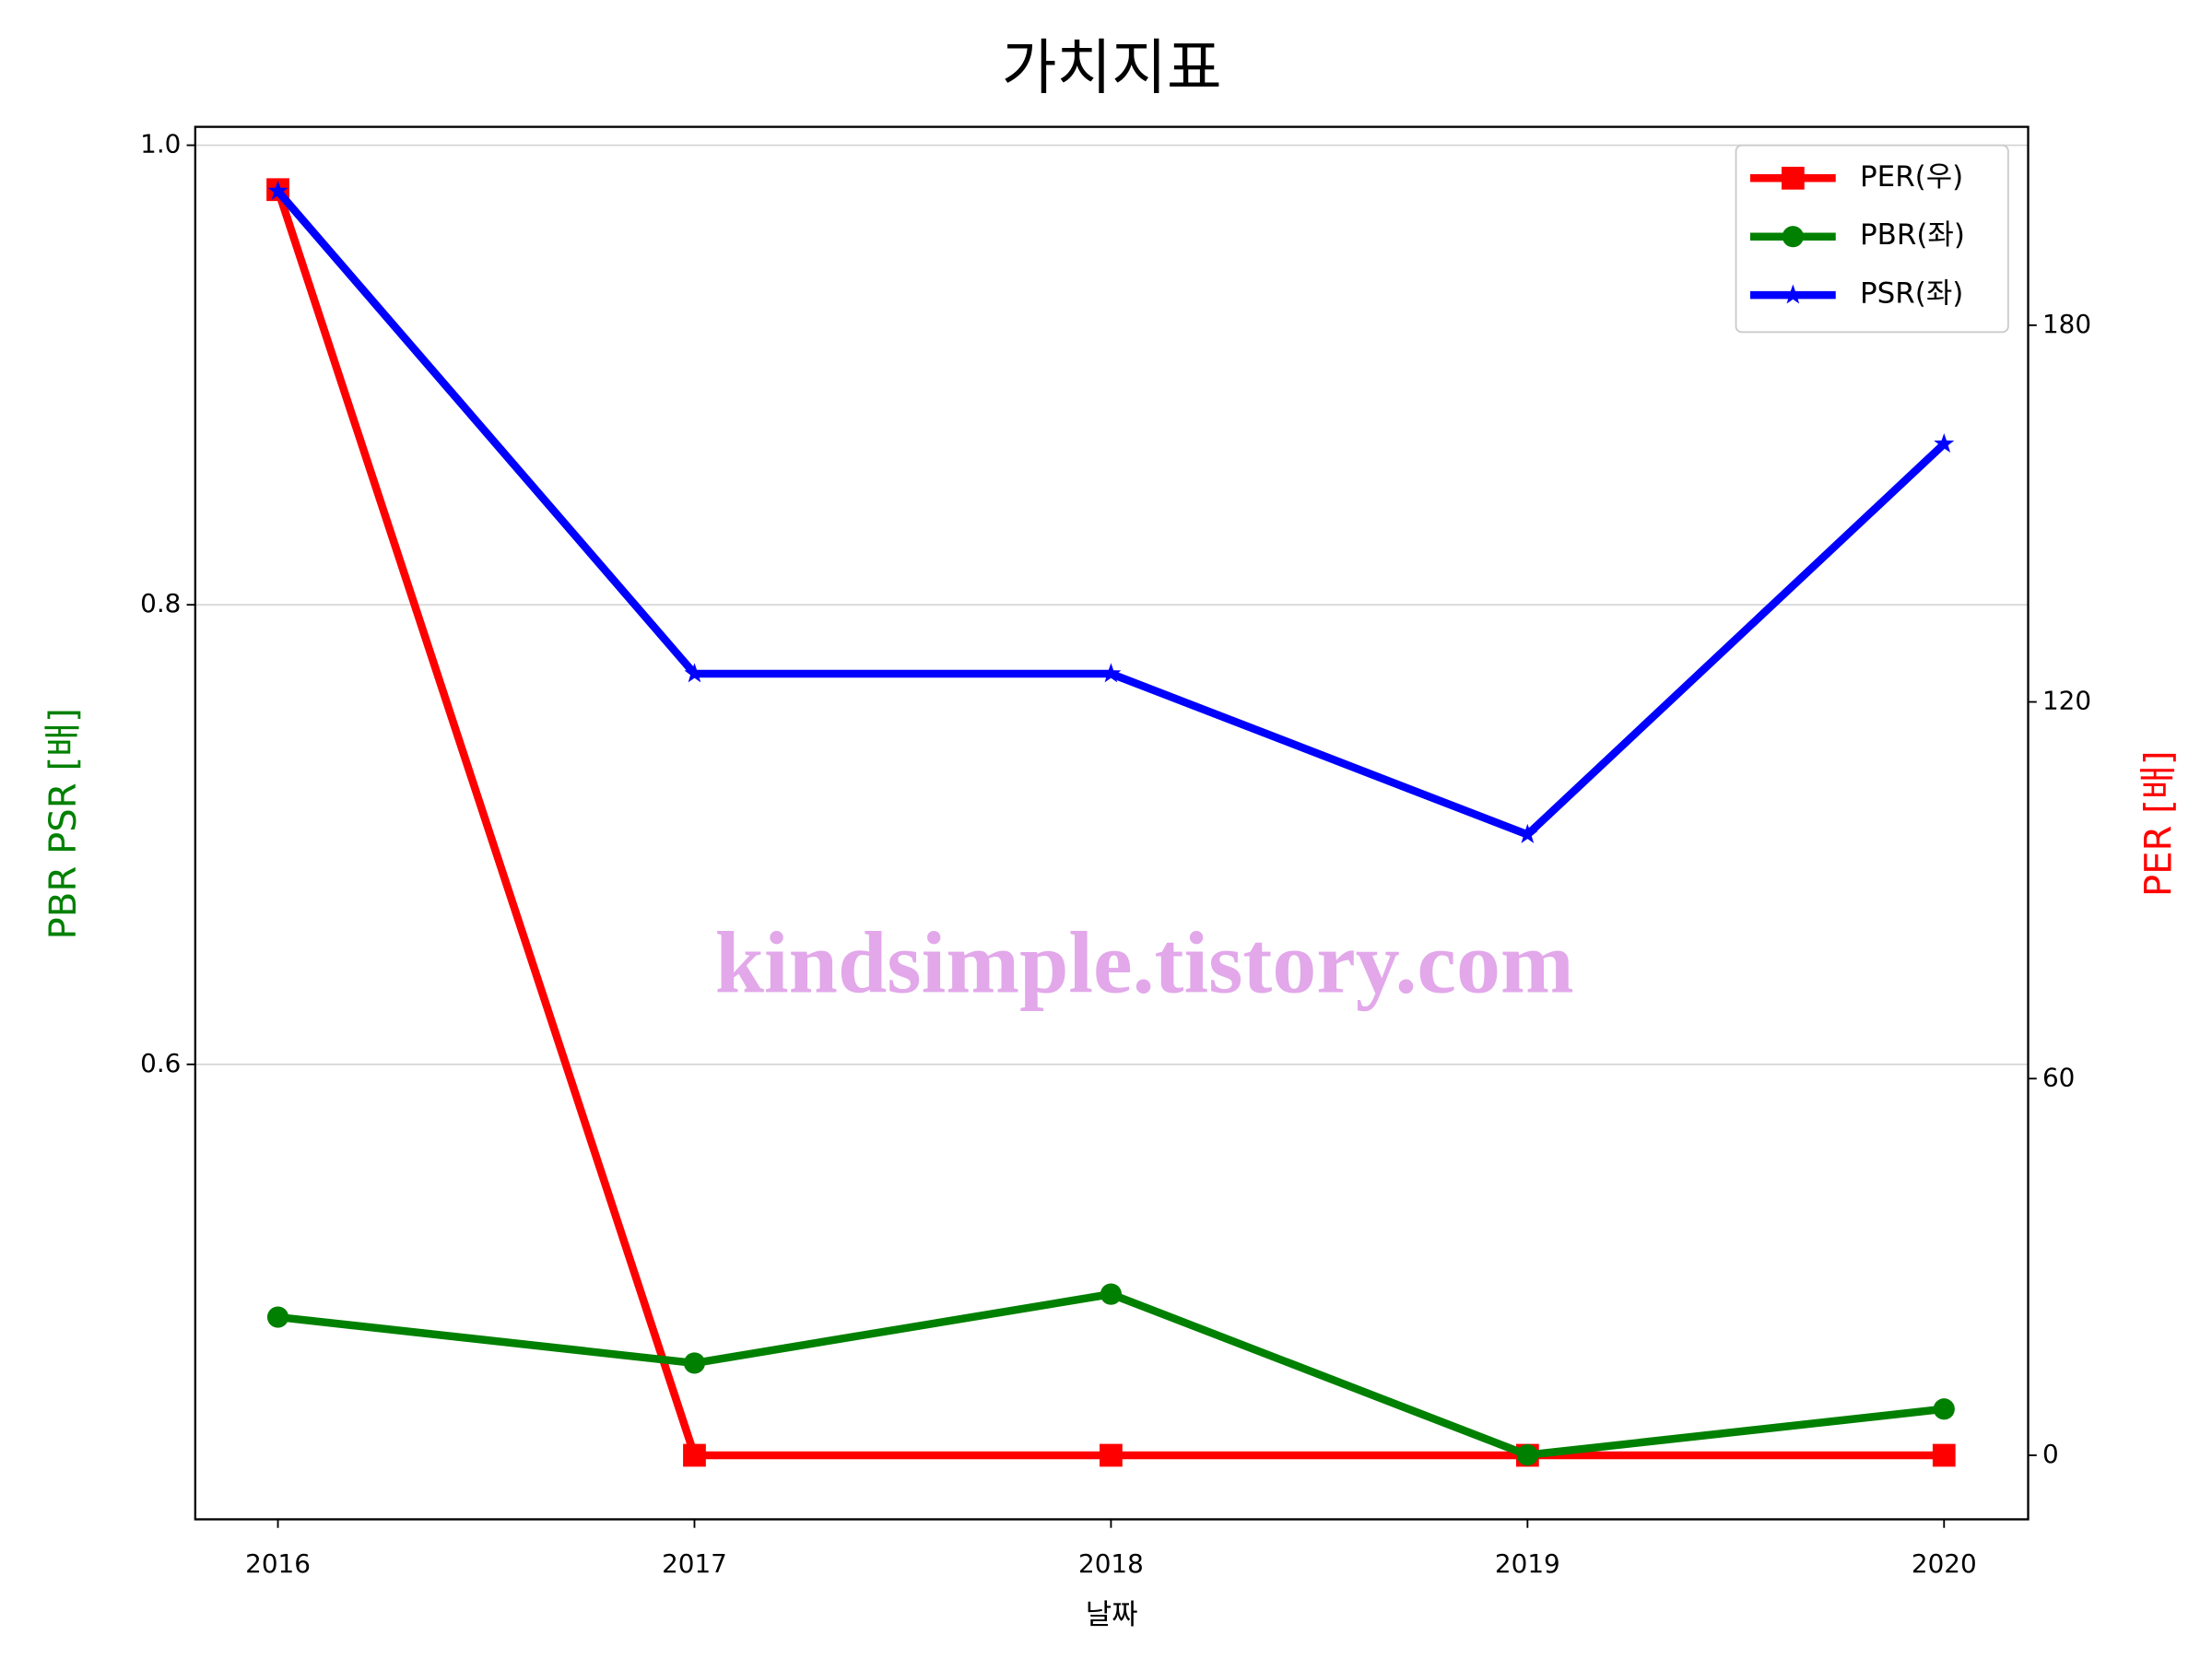  Describe the element at coordinates (1112, 67) in the screenshot. I see `chart-title: 가치지표` at that location.